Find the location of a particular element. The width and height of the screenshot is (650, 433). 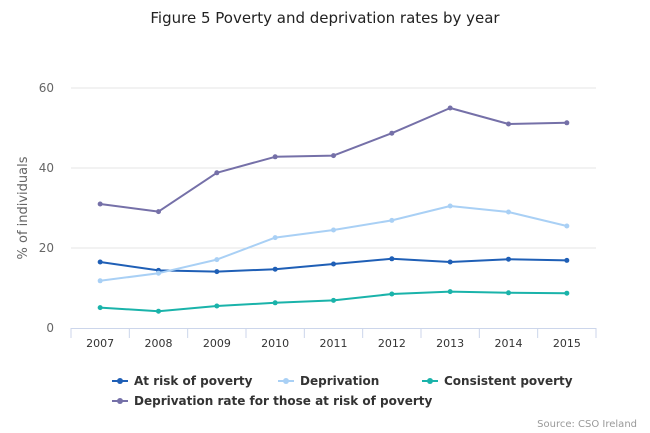

y-tick-label: 60 is located at coordinates (46, 88).